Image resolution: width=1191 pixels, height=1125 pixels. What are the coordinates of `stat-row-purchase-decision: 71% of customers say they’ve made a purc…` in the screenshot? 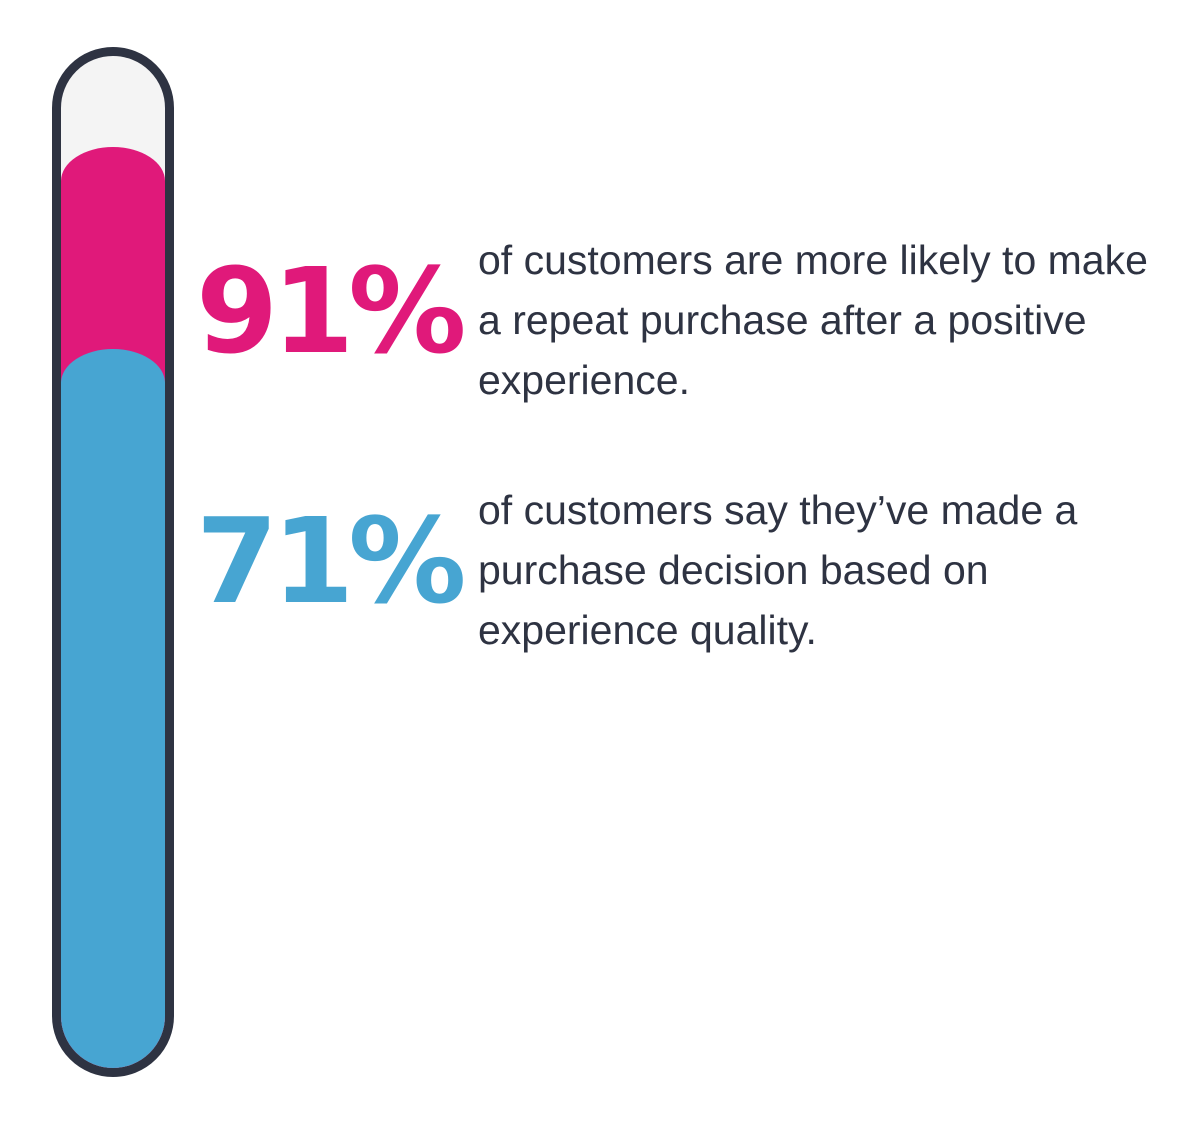 It's located at (677, 571).